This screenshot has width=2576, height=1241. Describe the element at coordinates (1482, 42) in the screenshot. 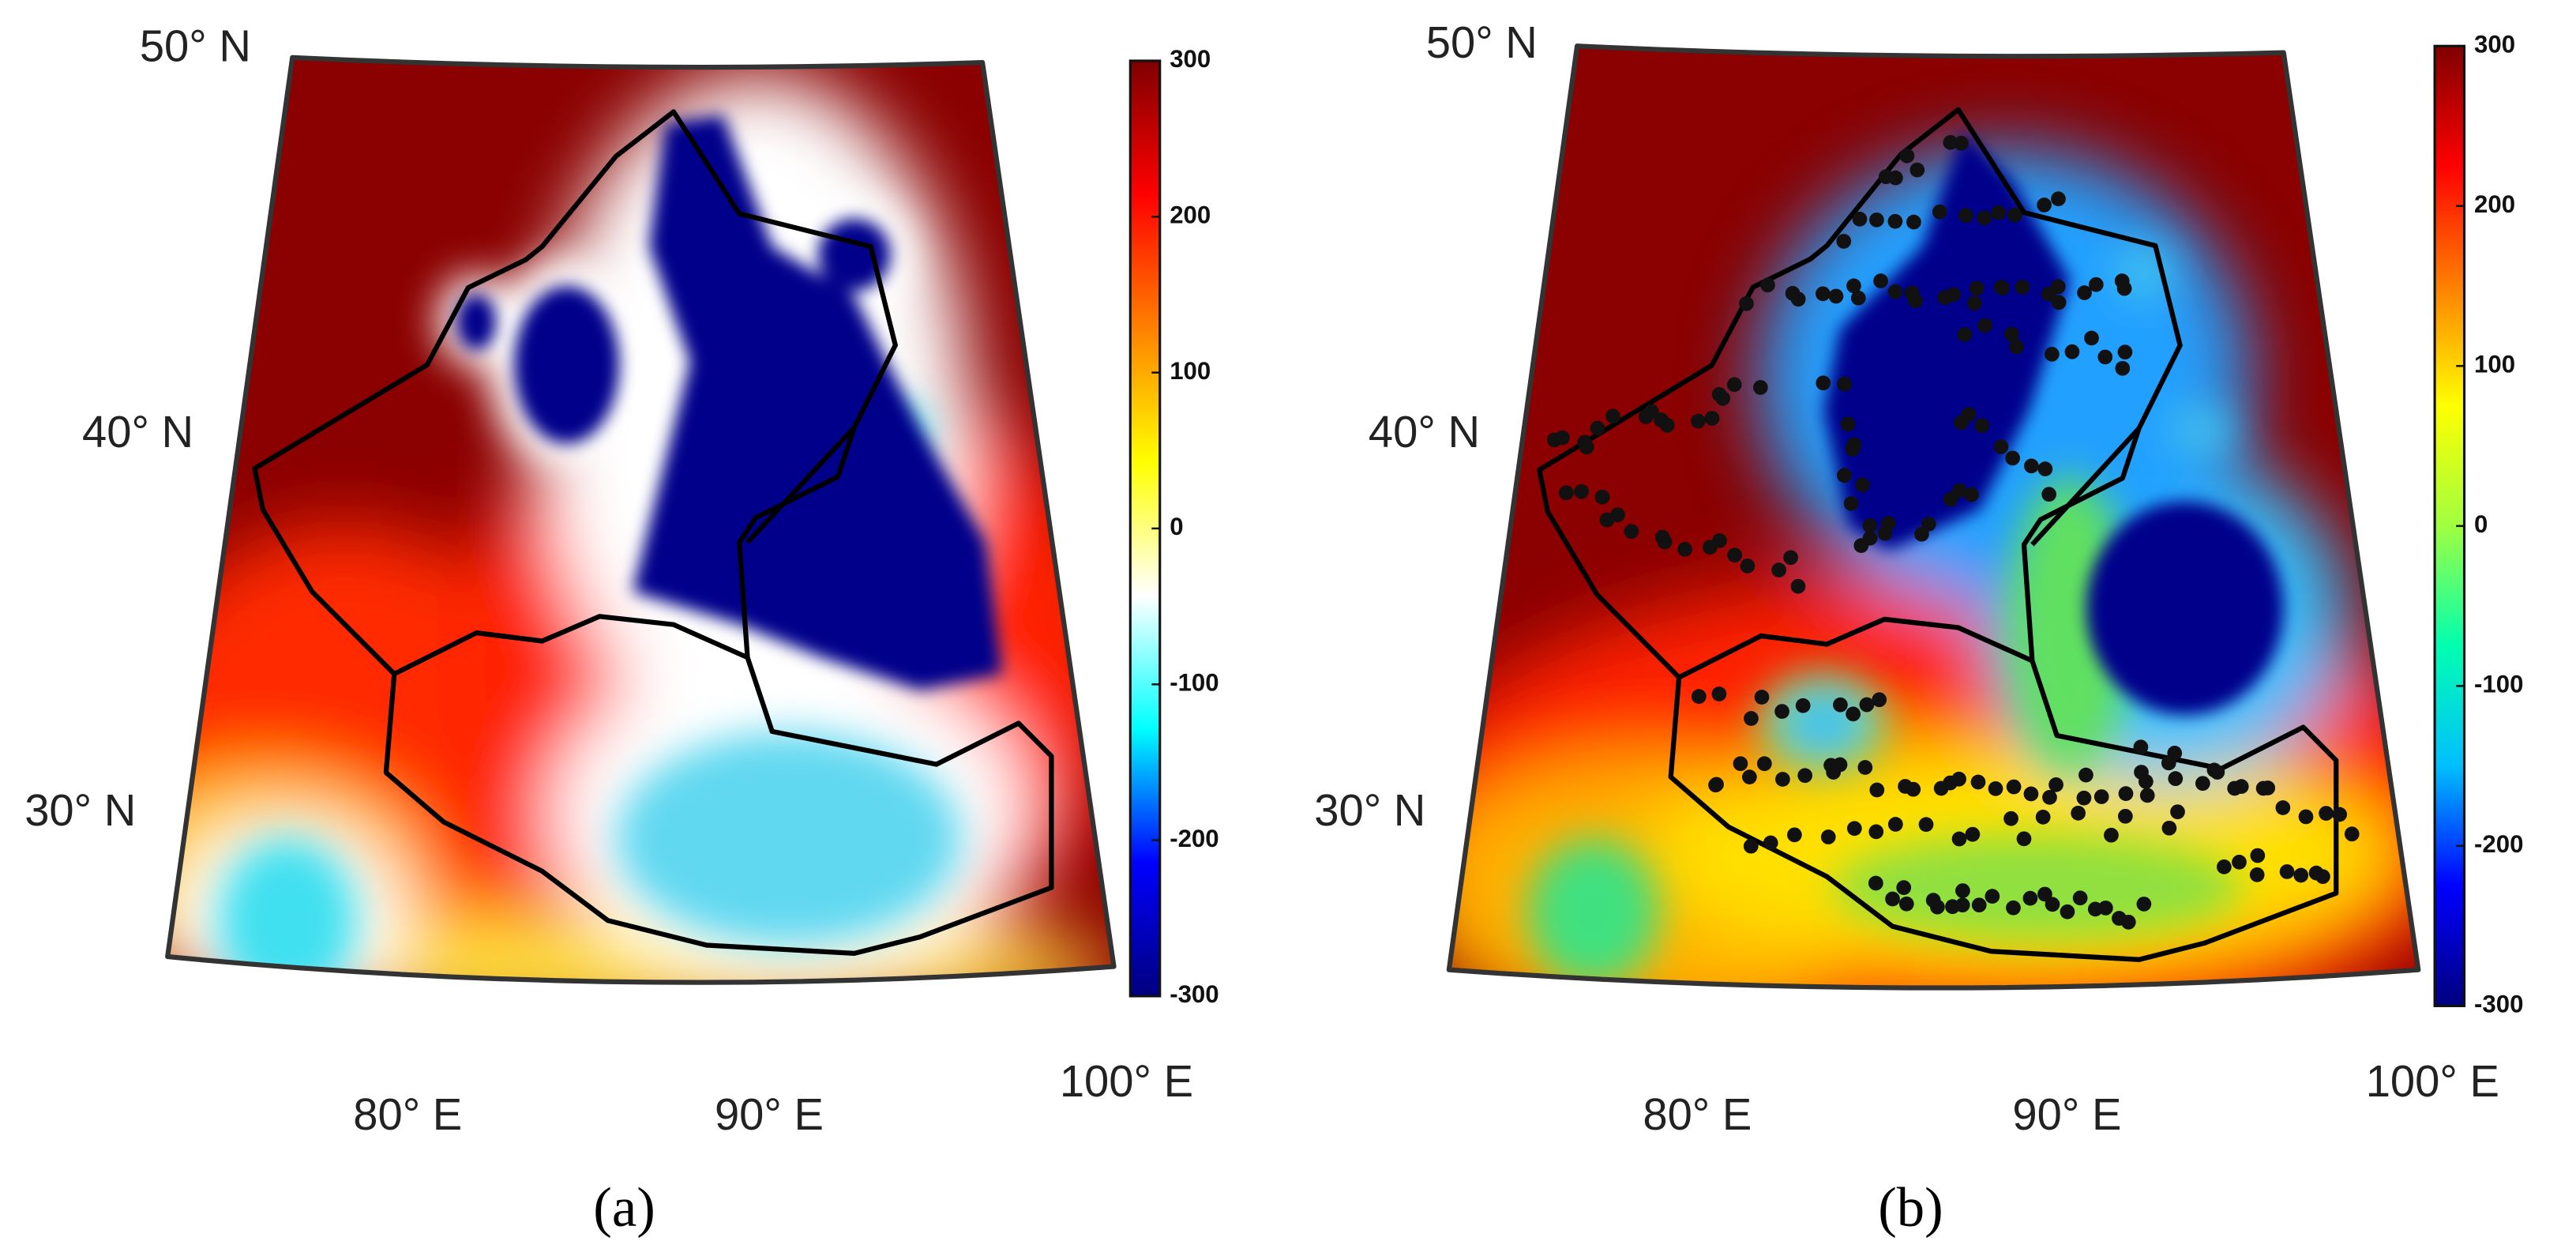

I see `latitude-label: 50° N` at that location.